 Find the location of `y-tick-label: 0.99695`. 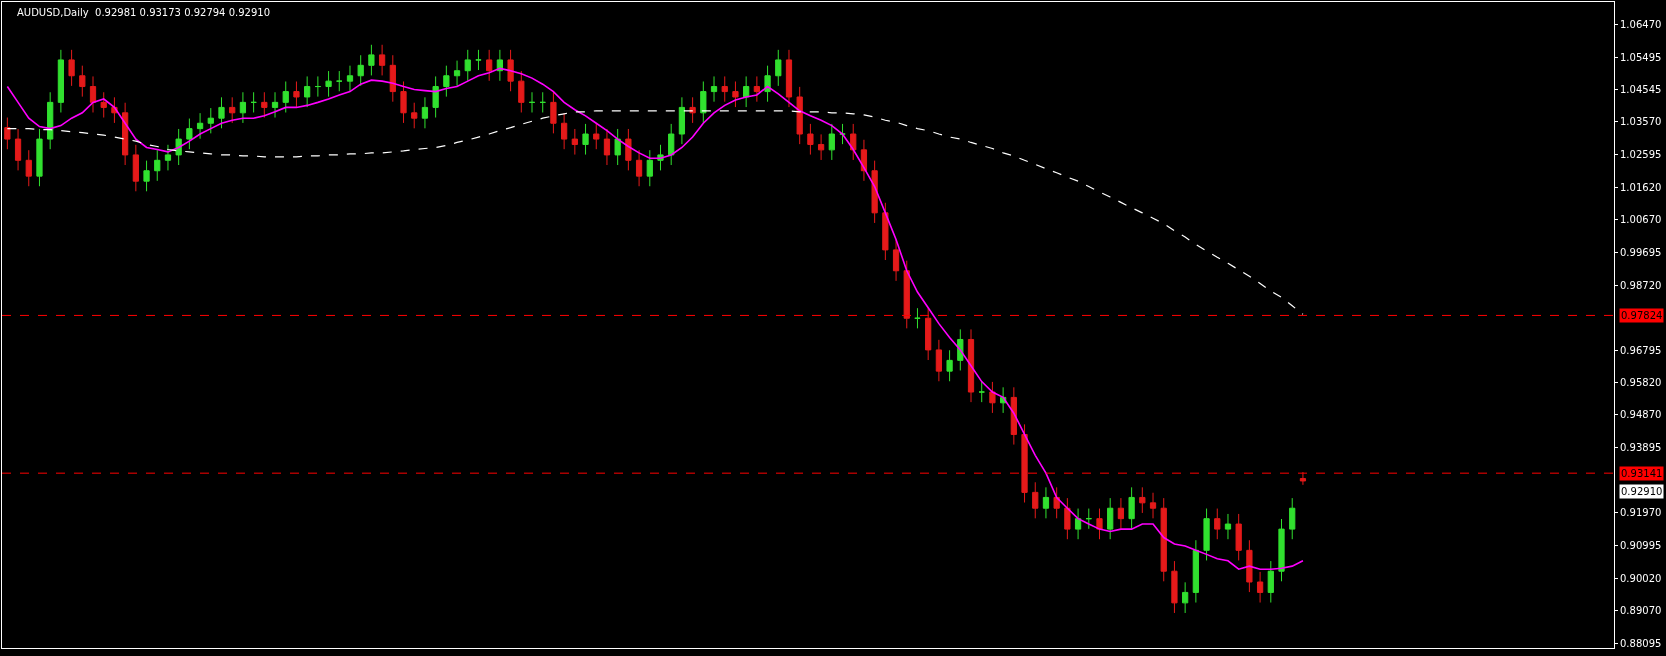

y-tick-label: 0.99695 is located at coordinates (1641, 252).